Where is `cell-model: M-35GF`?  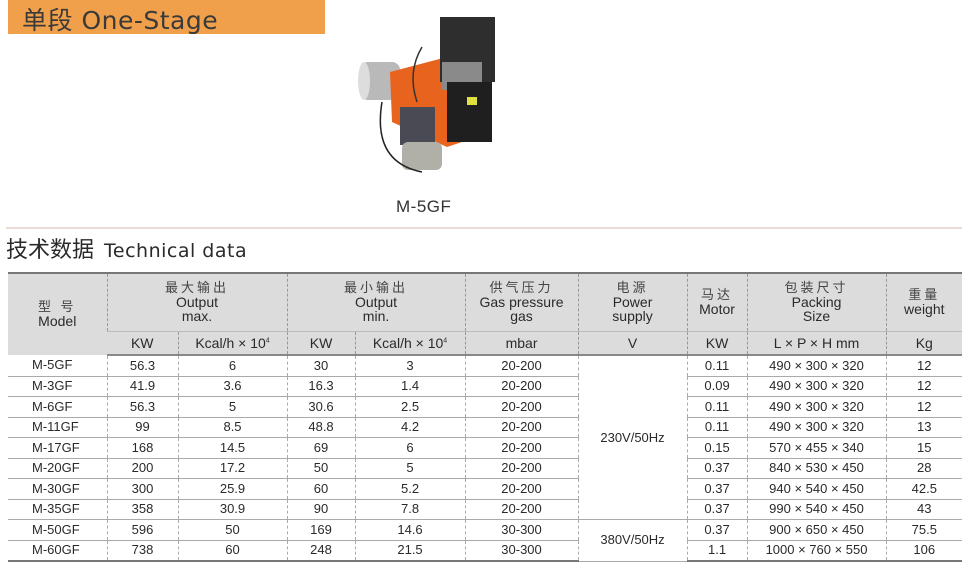
cell-model: M-35GF is located at coordinates (57, 509).